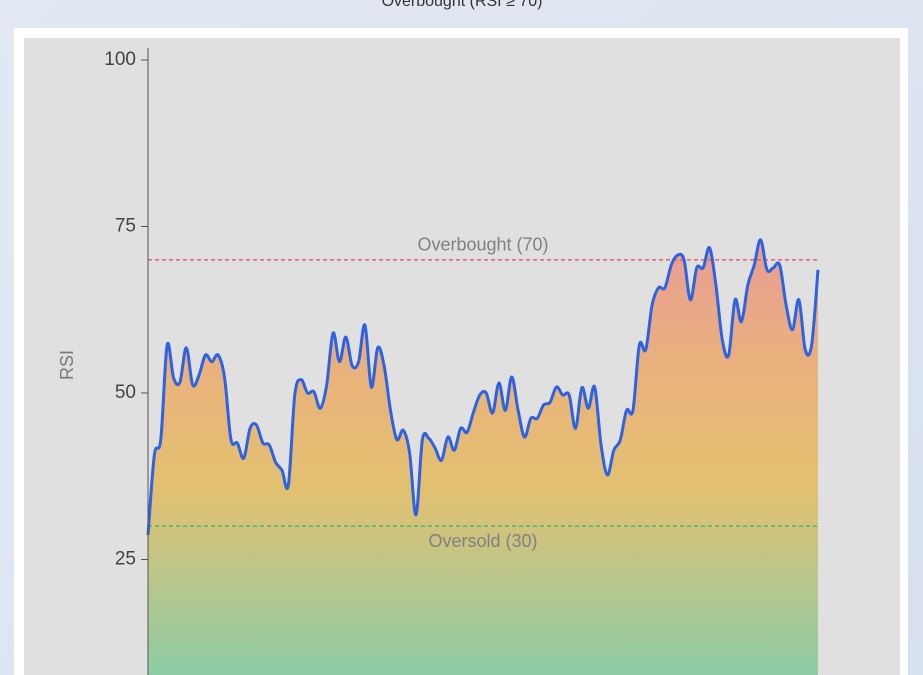 The height and width of the screenshot is (675, 923). I want to click on y-tick-label: 50, so click(125, 392).